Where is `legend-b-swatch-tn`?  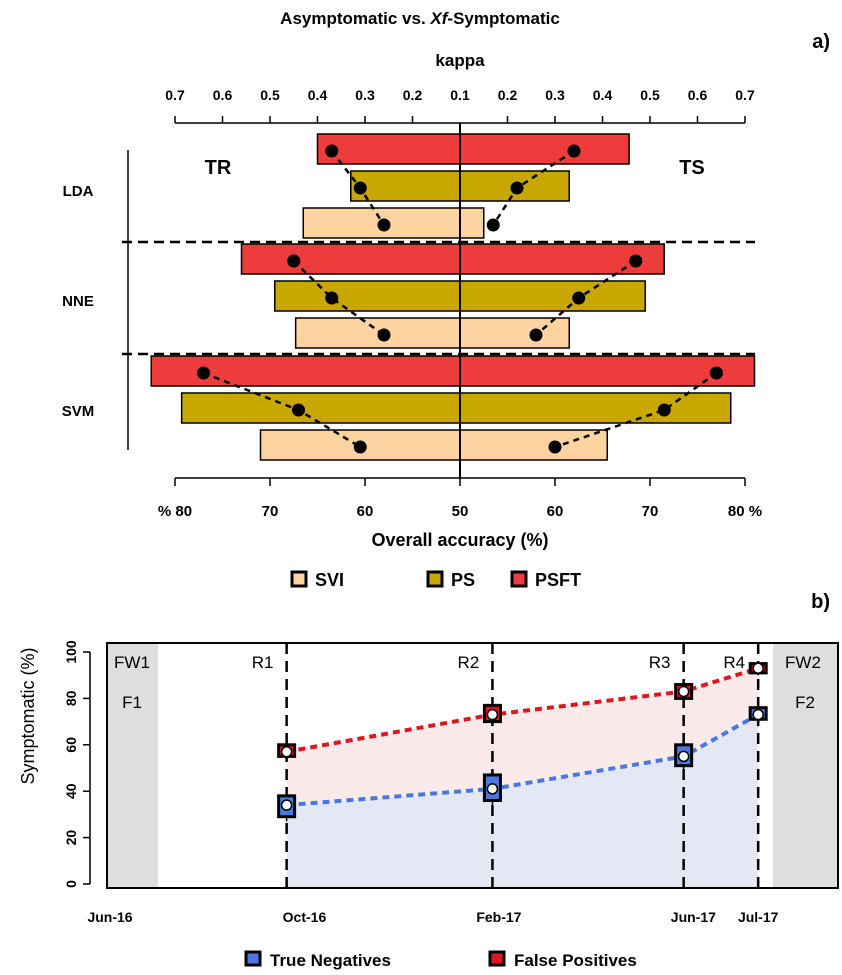
legend-b-swatch-tn is located at coordinates (253, 958).